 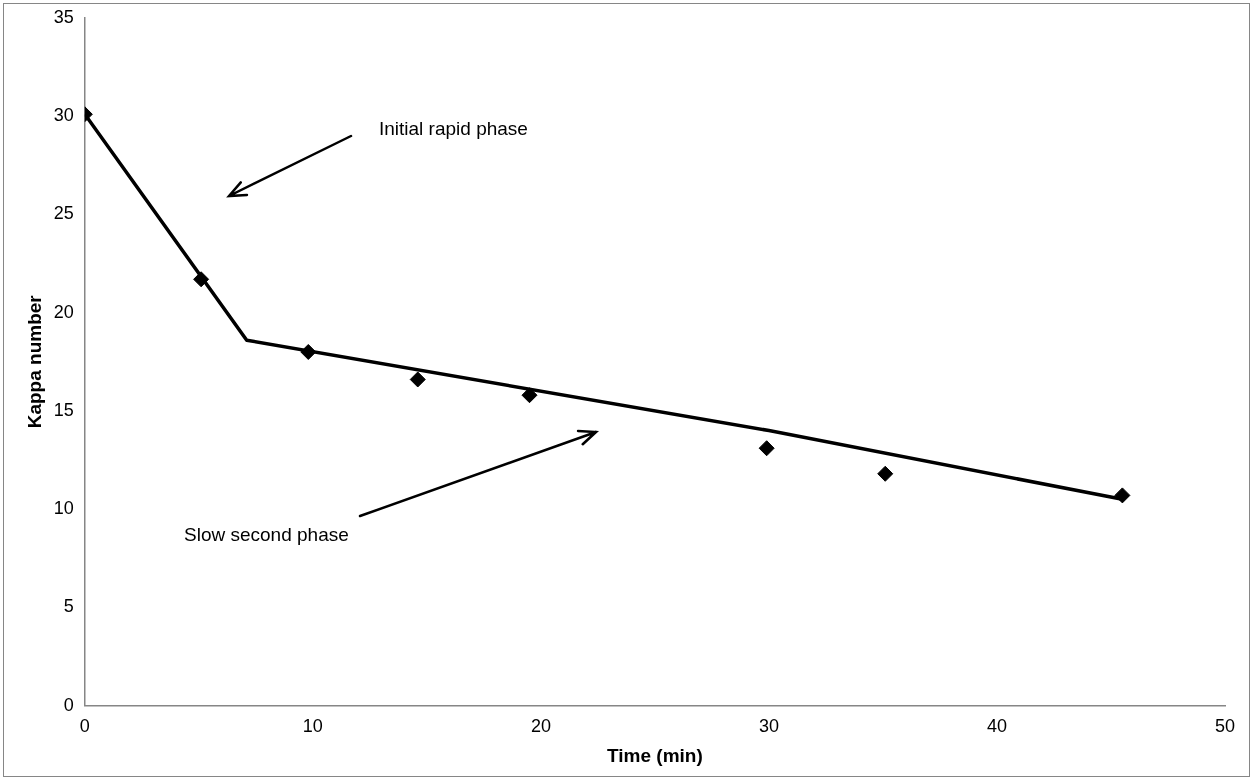 I want to click on y-tick-label: 5, so click(x=68, y=606).